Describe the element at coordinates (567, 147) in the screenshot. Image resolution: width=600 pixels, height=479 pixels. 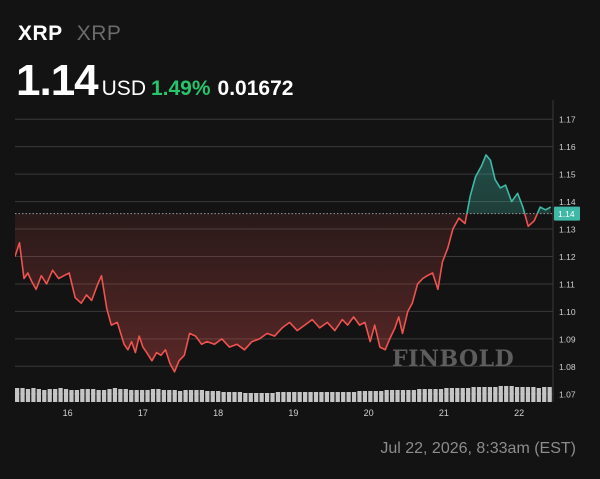
I see `y-tick-label: 1.16` at that location.